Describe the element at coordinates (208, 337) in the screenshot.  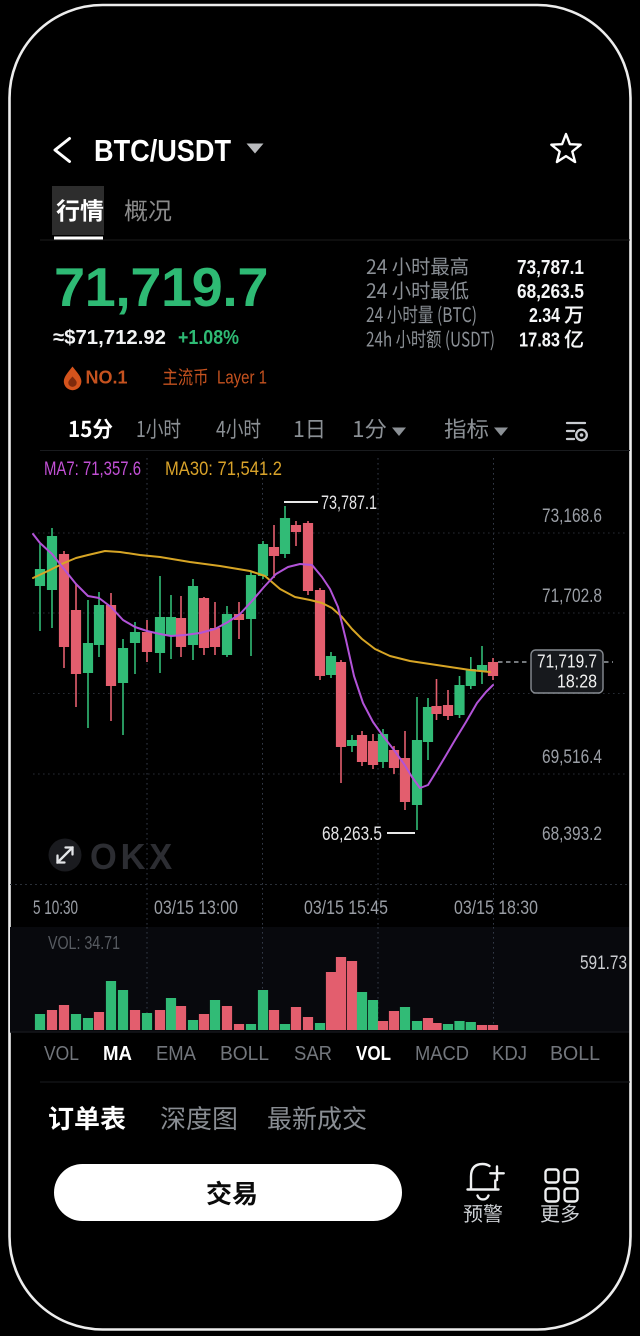
I see `svg-text: +1.08%` at that location.